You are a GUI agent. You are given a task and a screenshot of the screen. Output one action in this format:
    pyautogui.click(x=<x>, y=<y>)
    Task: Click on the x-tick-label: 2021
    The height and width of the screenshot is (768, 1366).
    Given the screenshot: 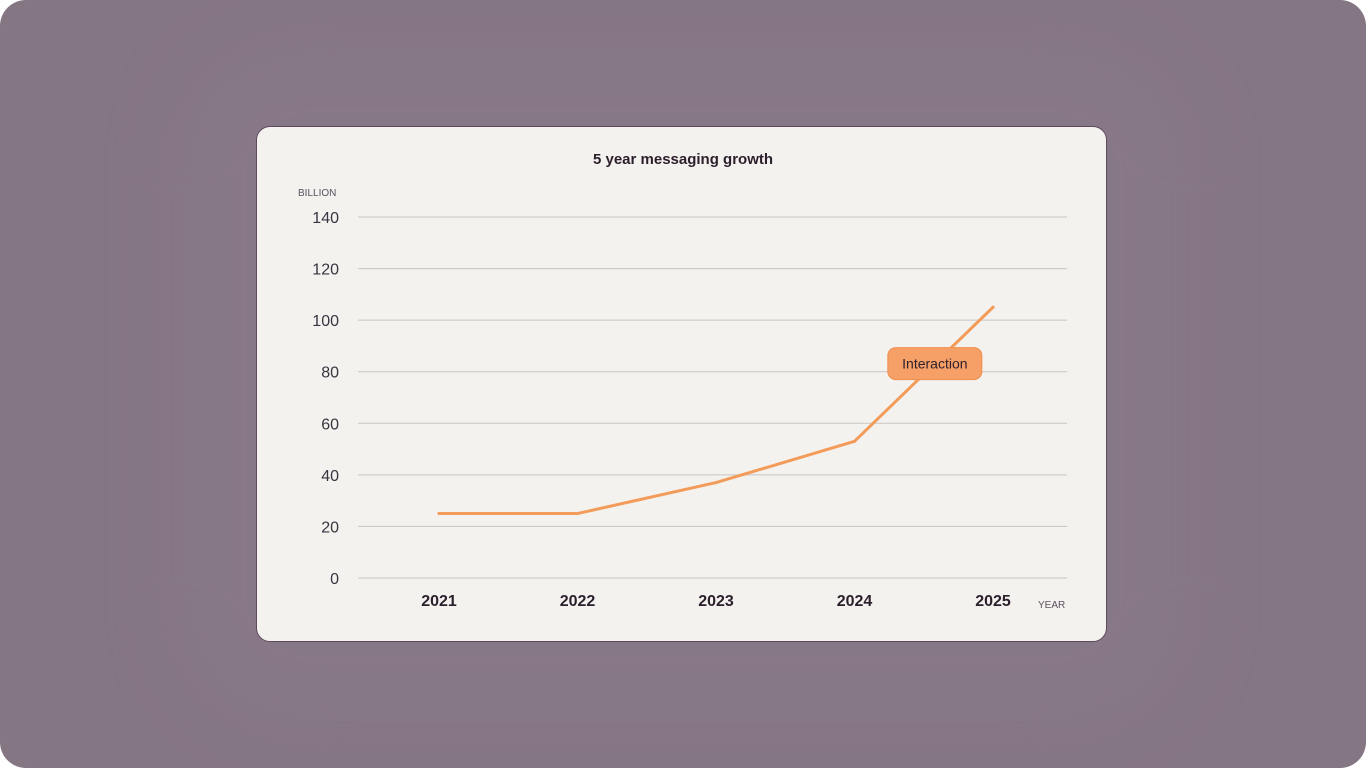 What is the action you would take?
    pyautogui.click(x=439, y=601)
    